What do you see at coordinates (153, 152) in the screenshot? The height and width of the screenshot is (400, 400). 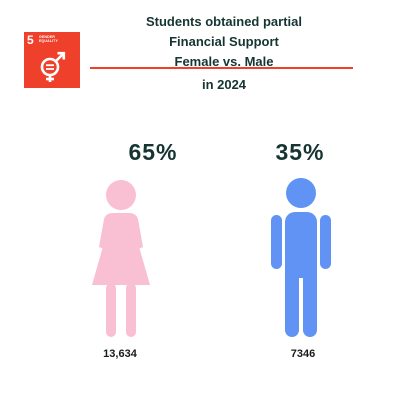 I see `female-percent: 65%` at bounding box center [153, 152].